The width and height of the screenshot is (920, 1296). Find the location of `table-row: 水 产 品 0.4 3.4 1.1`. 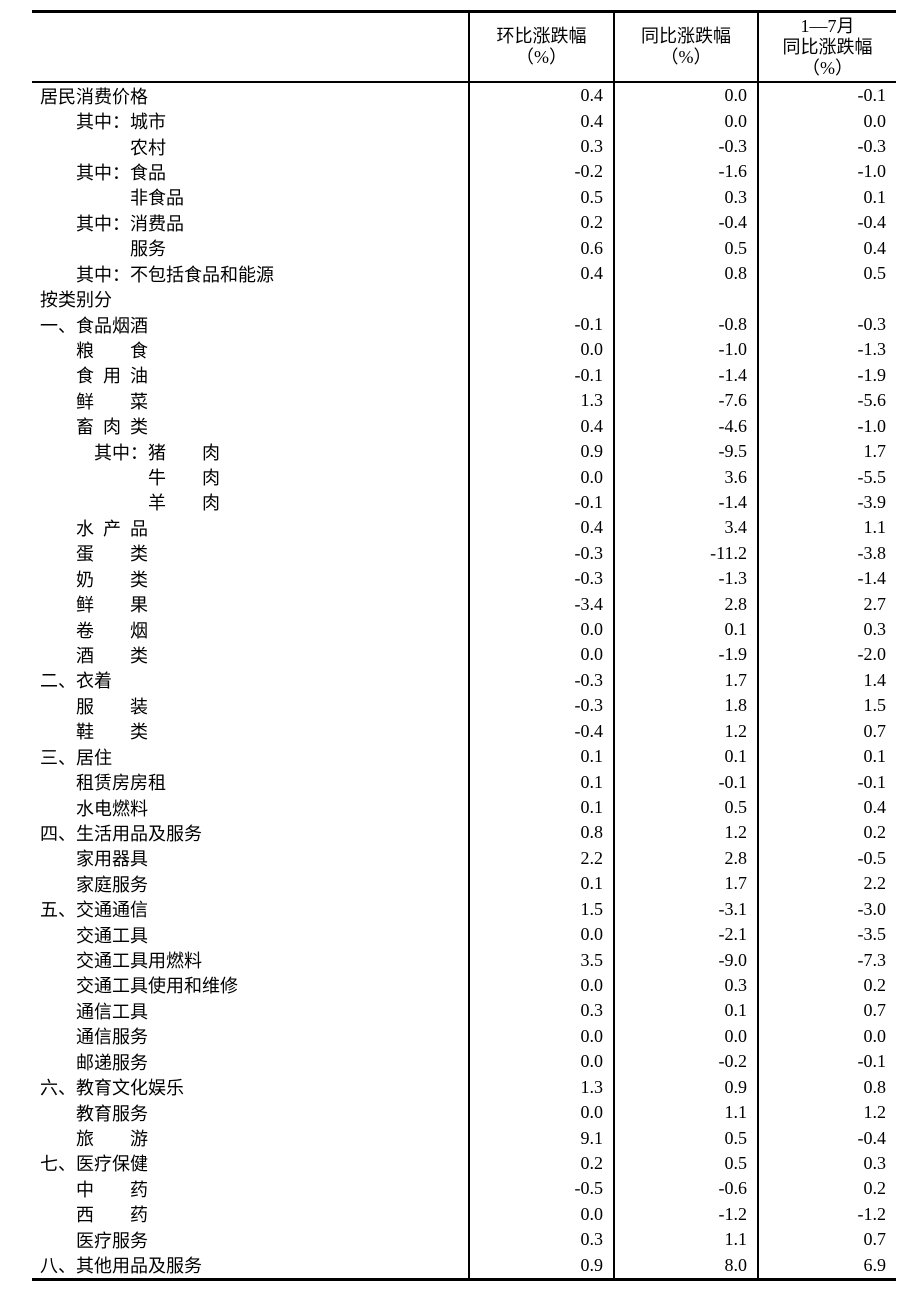

table-row: 水 产 品 0.4 3.4 1.1 is located at coordinates (464, 528).